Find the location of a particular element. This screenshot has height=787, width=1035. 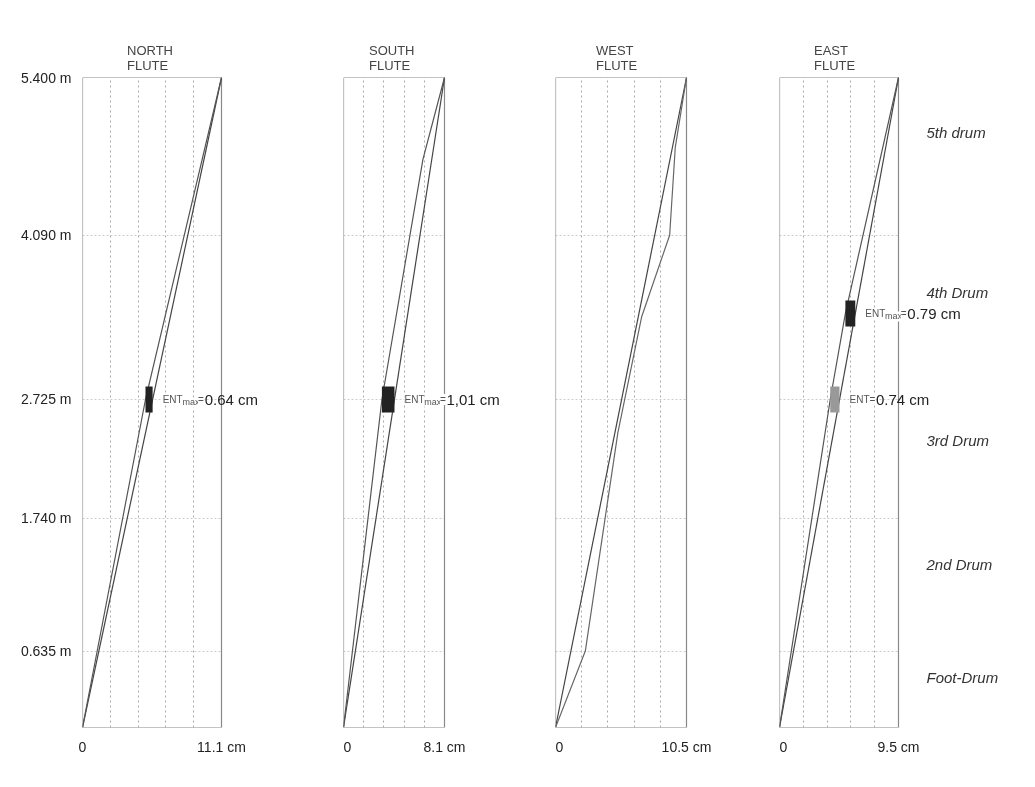

chart-title: SOUTH FLUTE is located at coordinates (392, 57).